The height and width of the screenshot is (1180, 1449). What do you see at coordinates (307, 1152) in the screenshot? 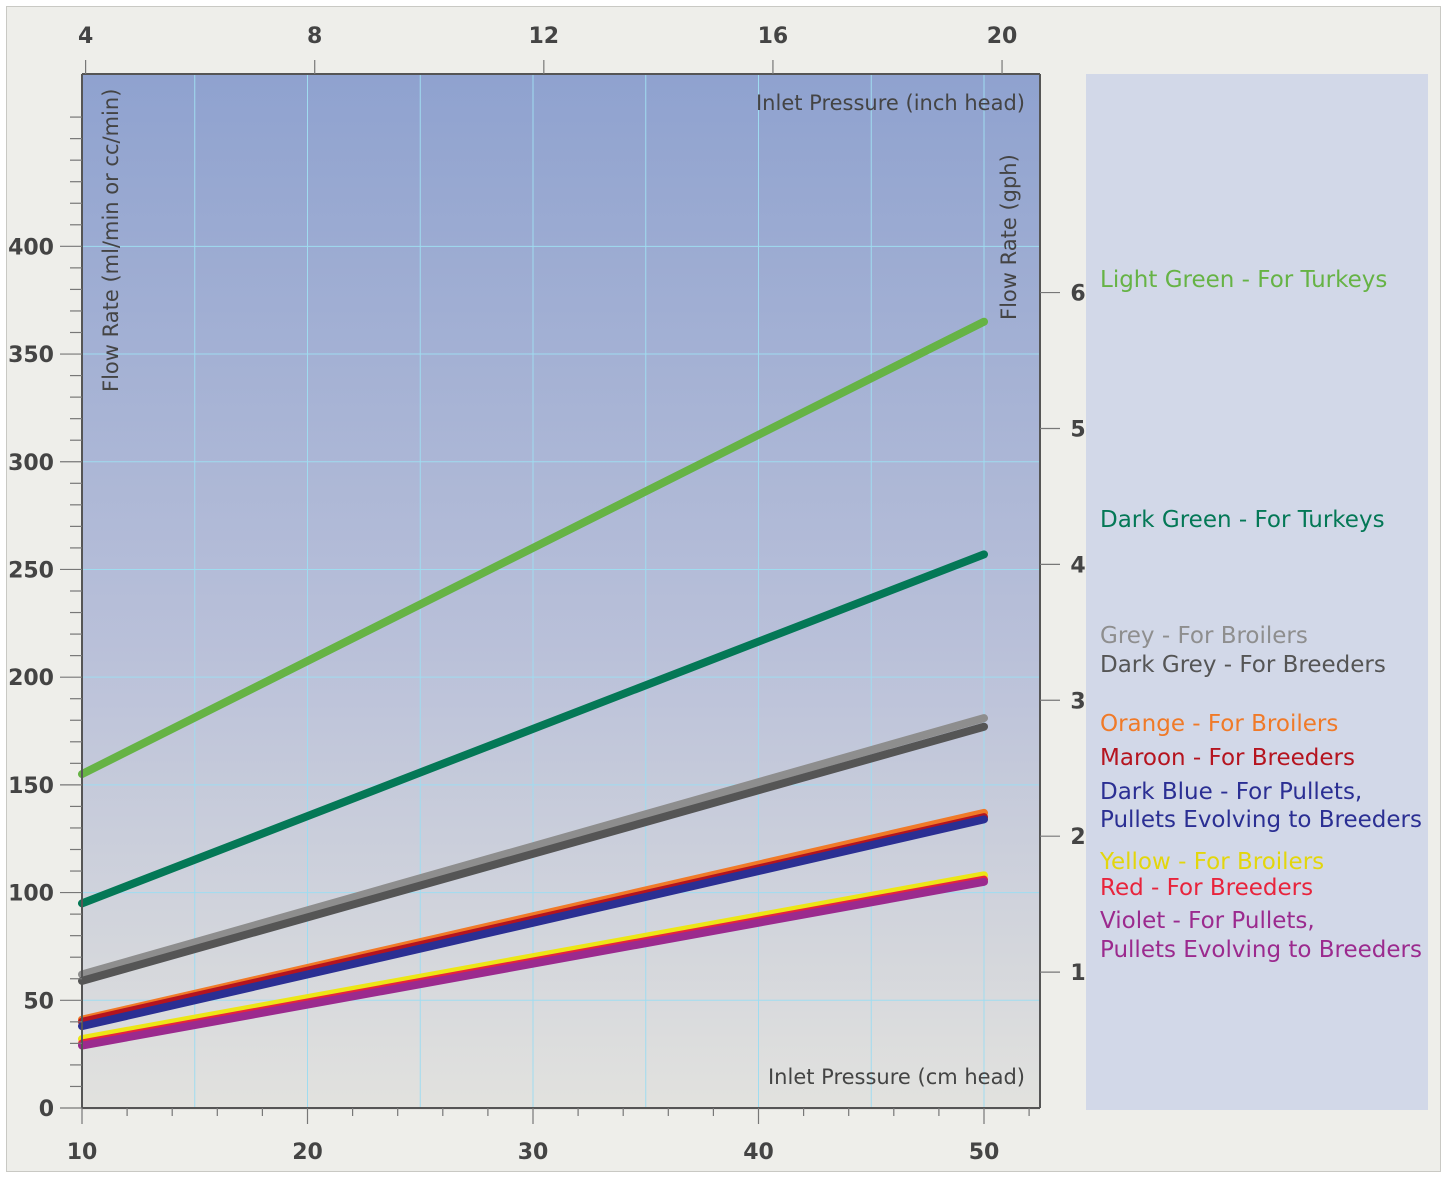
I see `x-tick-label: 20` at bounding box center [307, 1152].